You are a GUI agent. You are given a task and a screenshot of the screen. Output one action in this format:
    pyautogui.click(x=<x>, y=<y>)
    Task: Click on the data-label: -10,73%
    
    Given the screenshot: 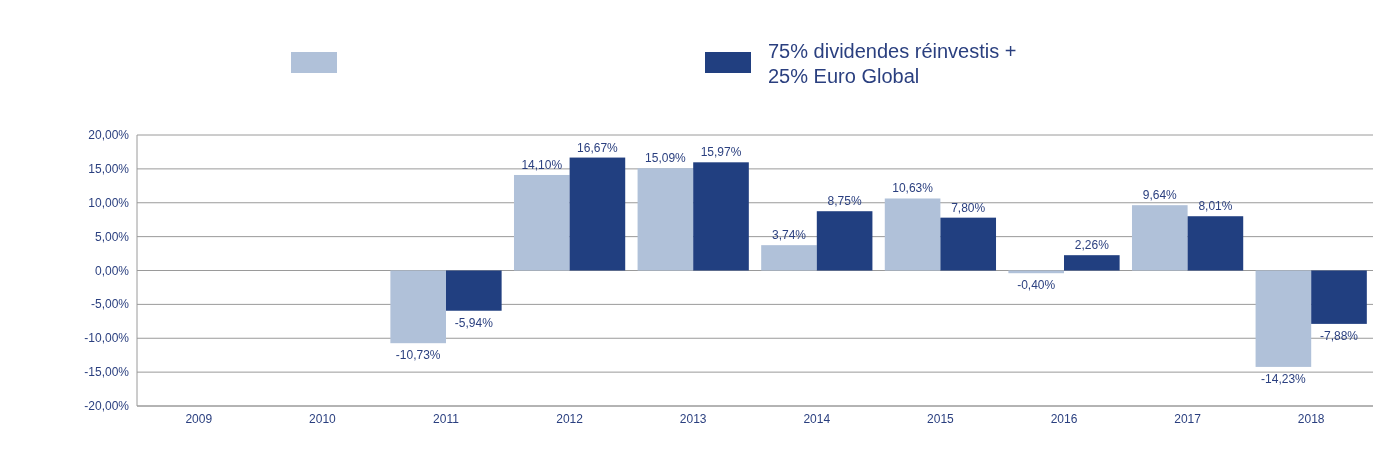 What is the action you would take?
    pyautogui.click(x=418, y=355)
    